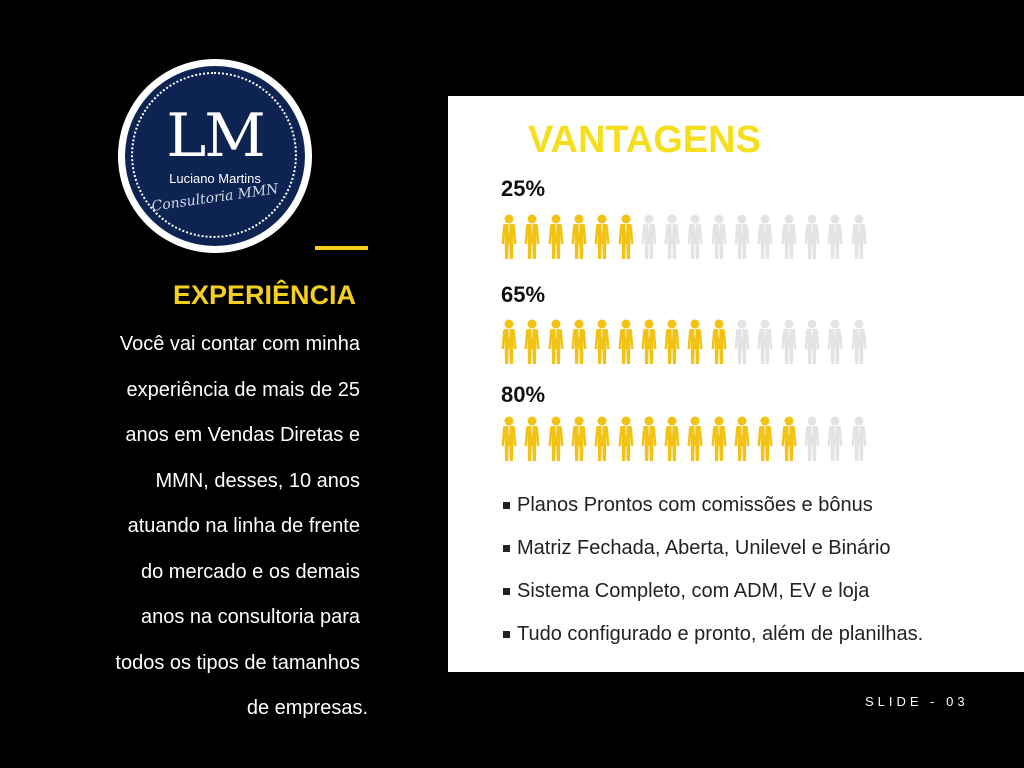  Describe the element at coordinates (243, 526) in the screenshot. I see `experience-line: atuando na linha de frente` at that location.